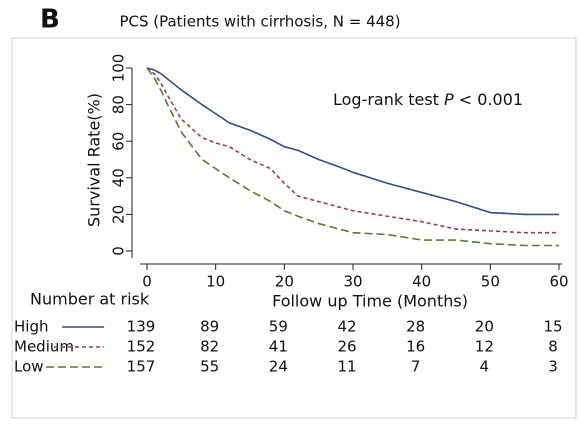  Describe the element at coordinates (278, 327) in the screenshot. I see `risk-count: 59` at that location.